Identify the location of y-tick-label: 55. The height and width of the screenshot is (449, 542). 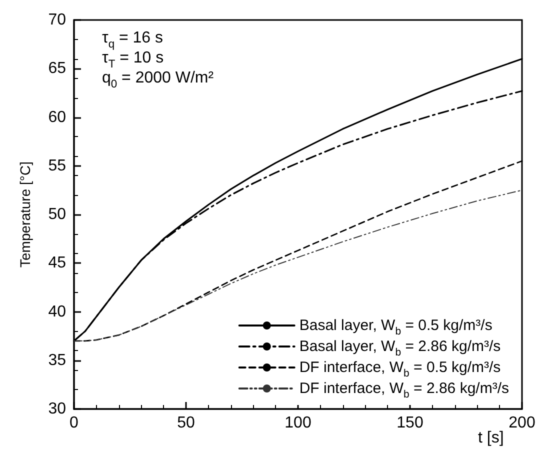
(57, 165).